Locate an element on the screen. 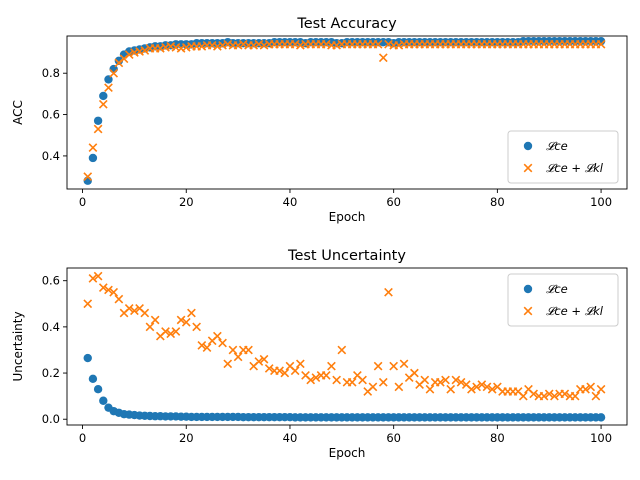  chart-title: Test Uncertainty is located at coordinates (346, 256).